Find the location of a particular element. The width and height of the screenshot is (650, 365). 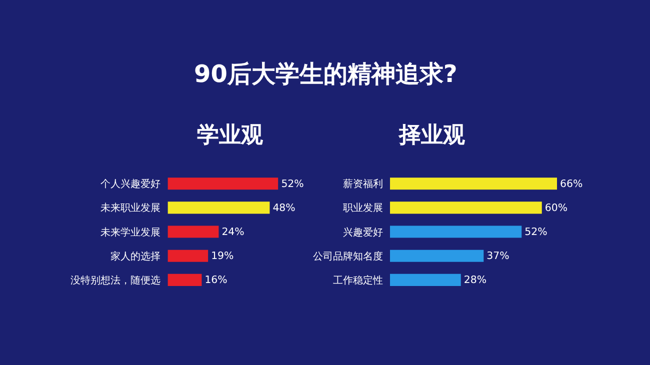

y-tick-label: 职业发展 is located at coordinates (363, 208).